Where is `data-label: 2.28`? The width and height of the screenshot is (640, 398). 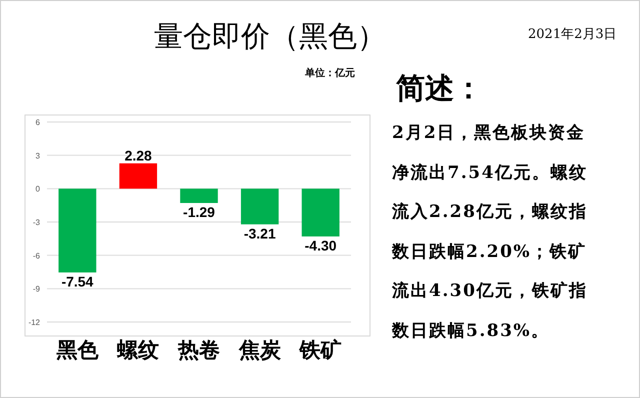
data-label: 2.28 is located at coordinates (138, 155).